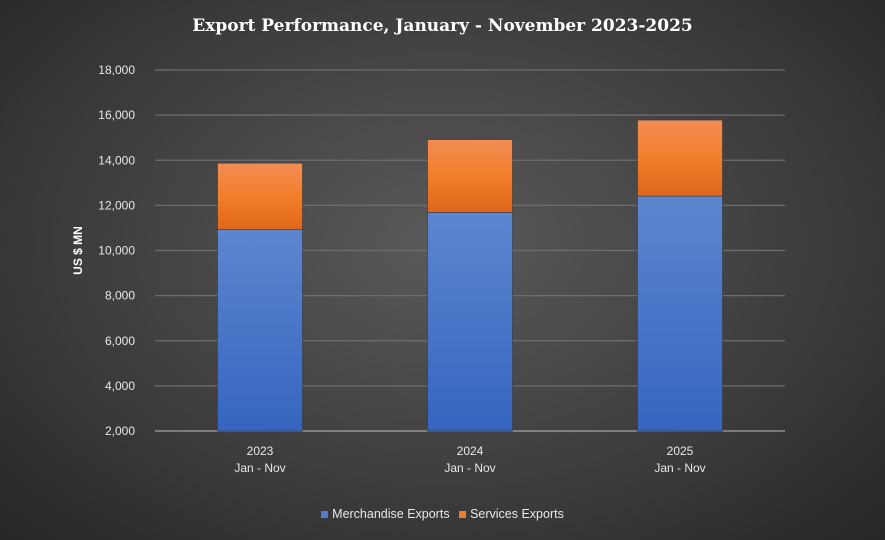  Describe the element at coordinates (470, 176) in the screenshot. I see `bar-services-exports-2024` at that location.